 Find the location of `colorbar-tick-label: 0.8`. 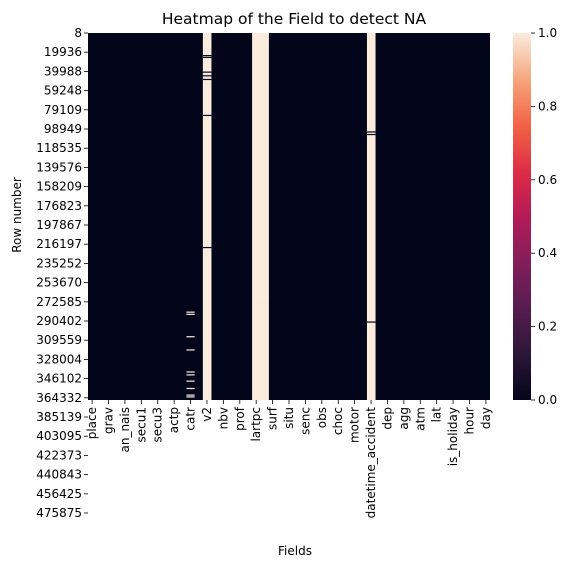

colorbar-tick-label: 0.8 is located at coordinates (547, 106).